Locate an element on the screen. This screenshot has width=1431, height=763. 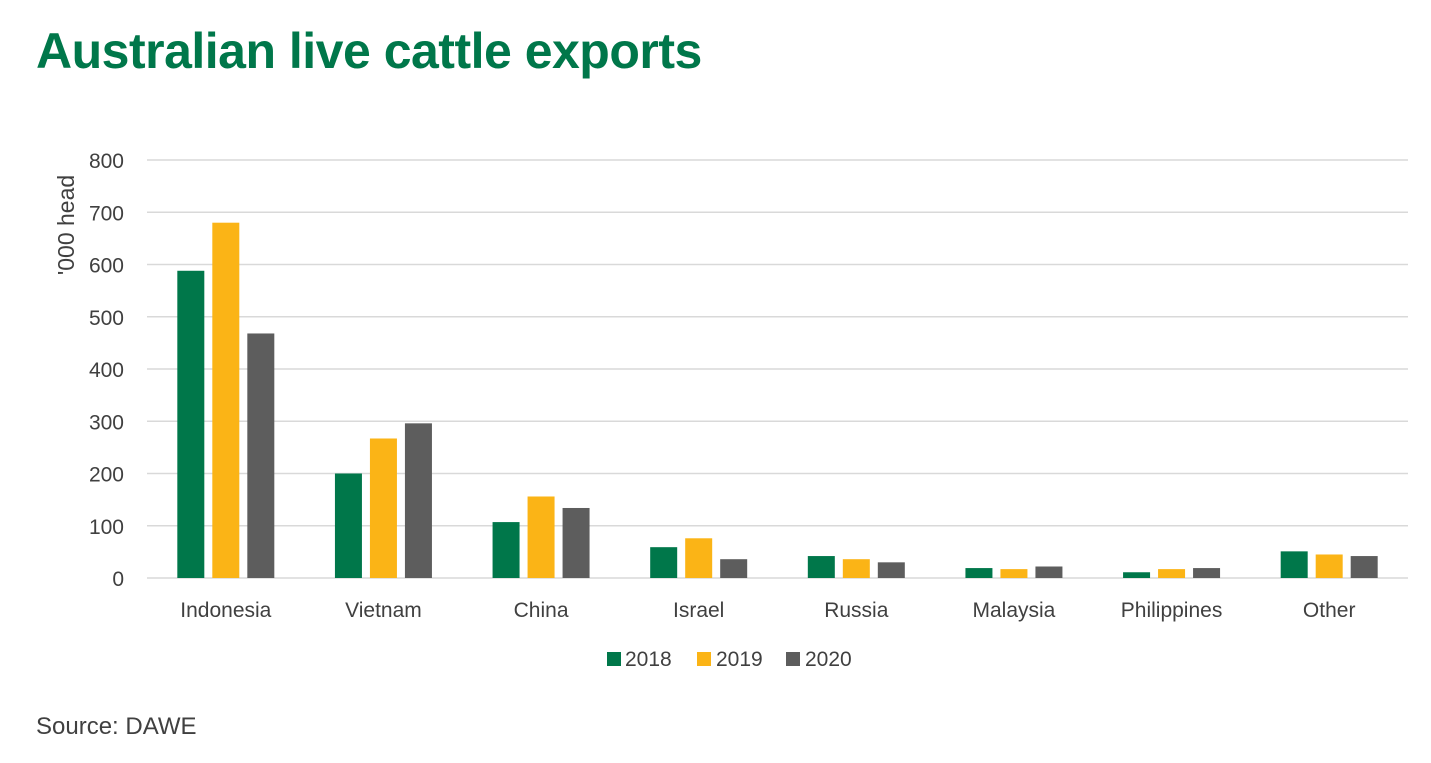
bar-2019-russia is located at coordinates (856, 568).